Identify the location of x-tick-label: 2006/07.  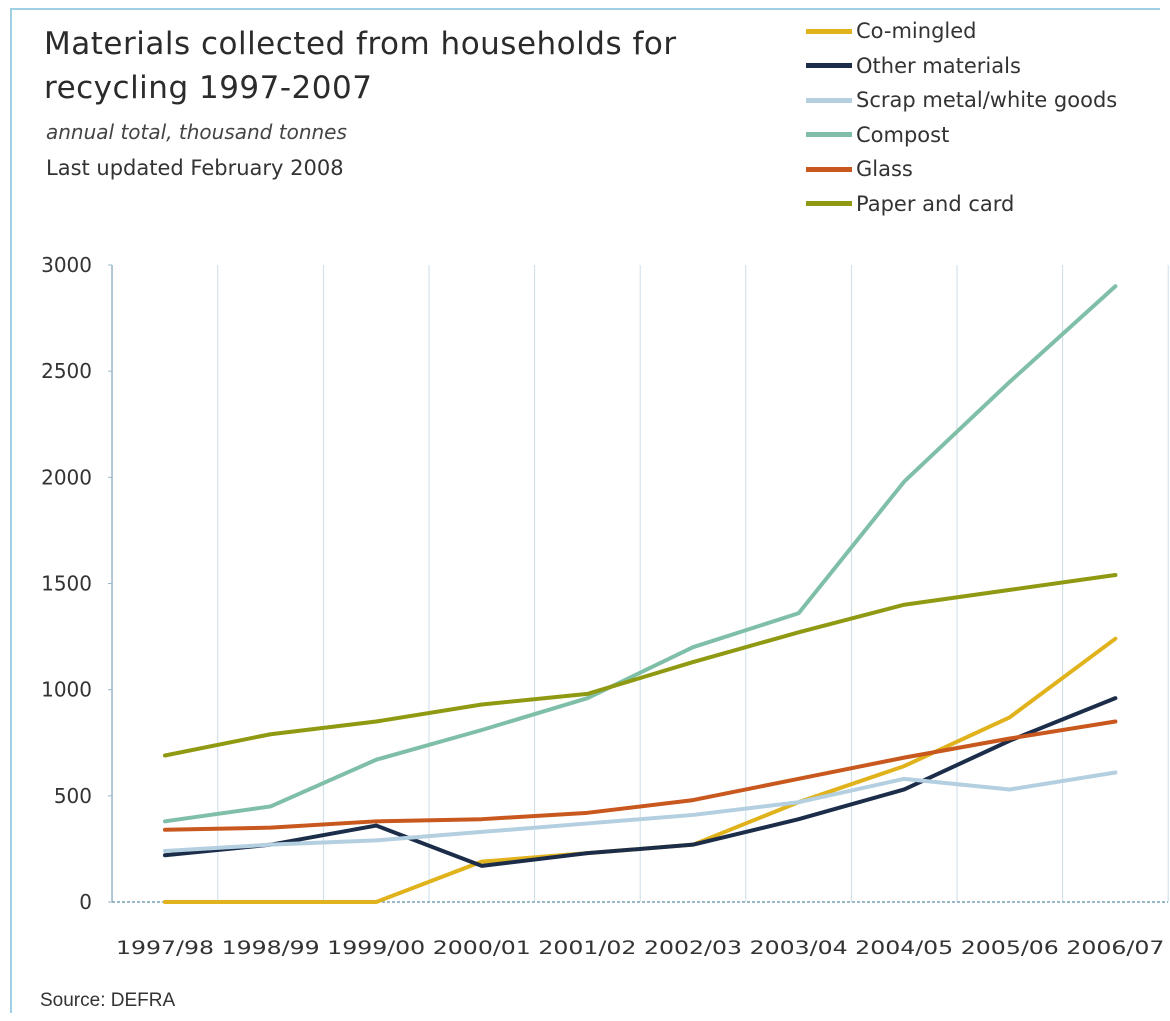
(1115, 948).